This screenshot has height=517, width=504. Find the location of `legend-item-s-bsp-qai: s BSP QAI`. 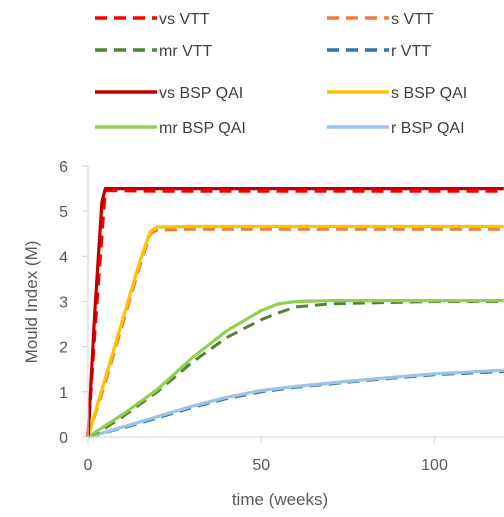

legend-item-s-bsp-qai: s BSP QAI is located at coordinates (397, 93).